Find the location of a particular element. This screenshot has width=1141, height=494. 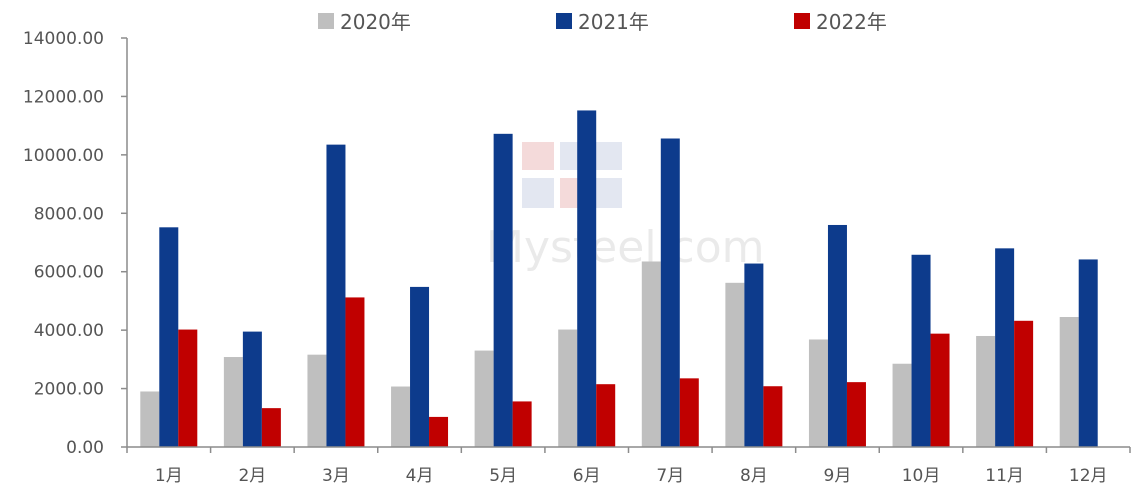

bar-2022年-4月 is located at coordinates (439, 431).